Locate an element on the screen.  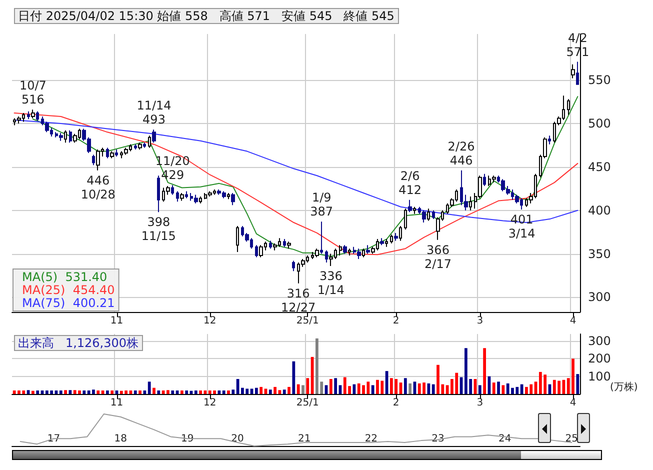
annotation: 2/6 412 is located at coordinates (410, 182).